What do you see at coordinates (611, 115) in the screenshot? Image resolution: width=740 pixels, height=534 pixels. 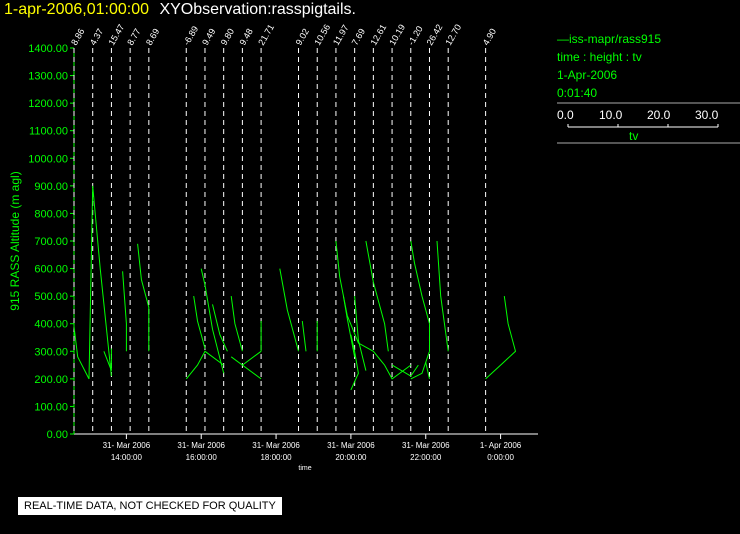 I see `scale-tick-1: 10.0` at bounding box center [611, 115].